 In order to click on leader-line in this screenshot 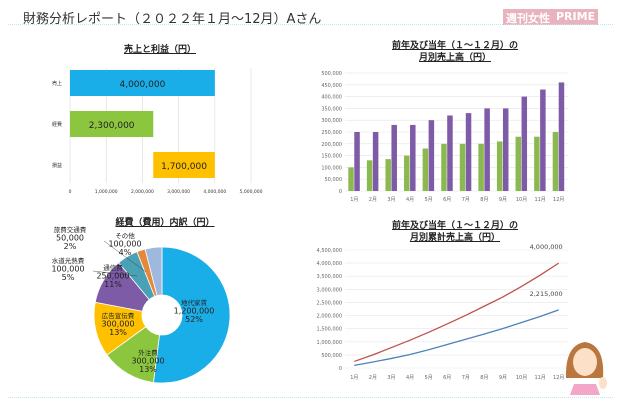, I will do `click(125, 256)`.